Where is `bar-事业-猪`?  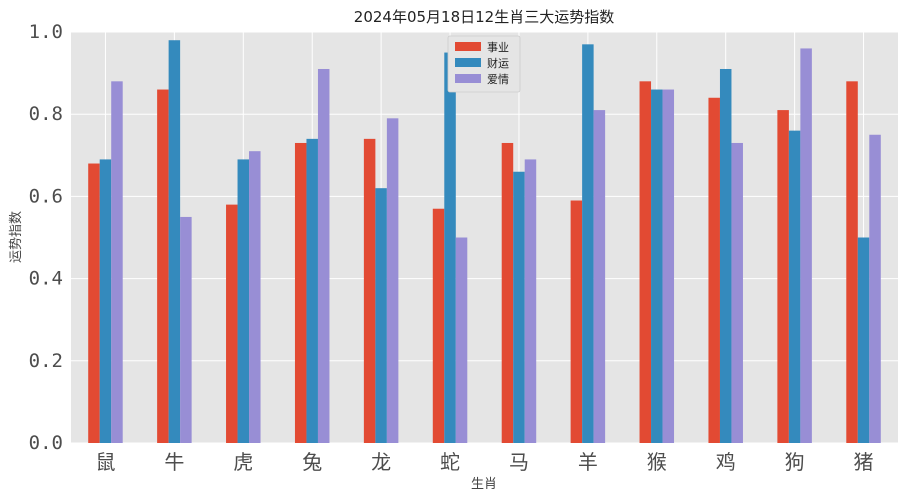
bar-事业-猪 is located at coordinates (852, 262).